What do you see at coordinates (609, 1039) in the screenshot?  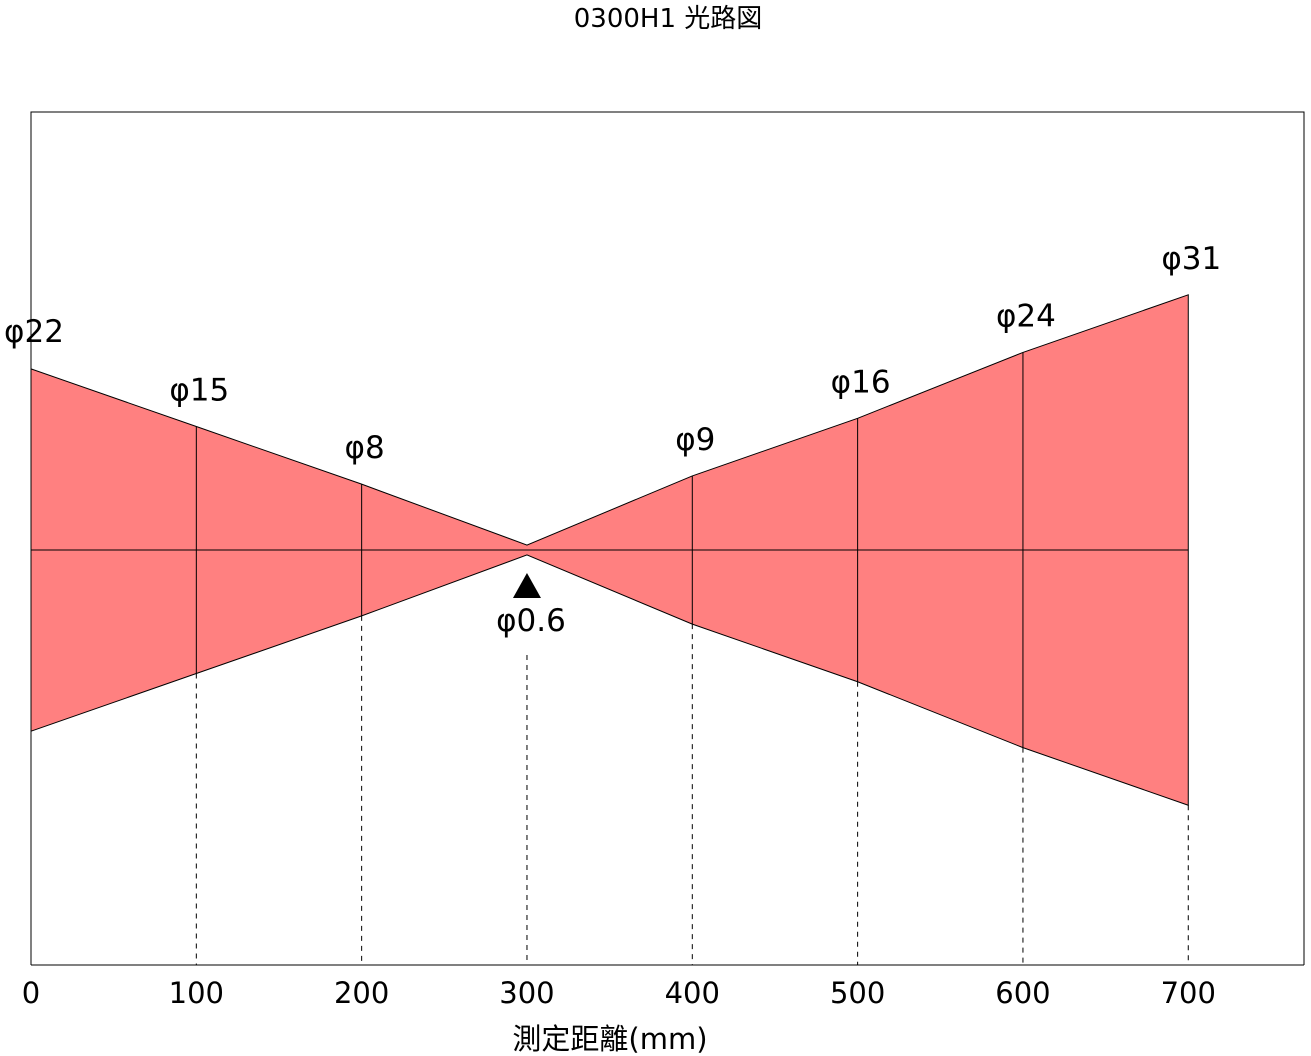 I see `x-axis-label: 測定距離(mm)` at bounding box center [609, 1039].